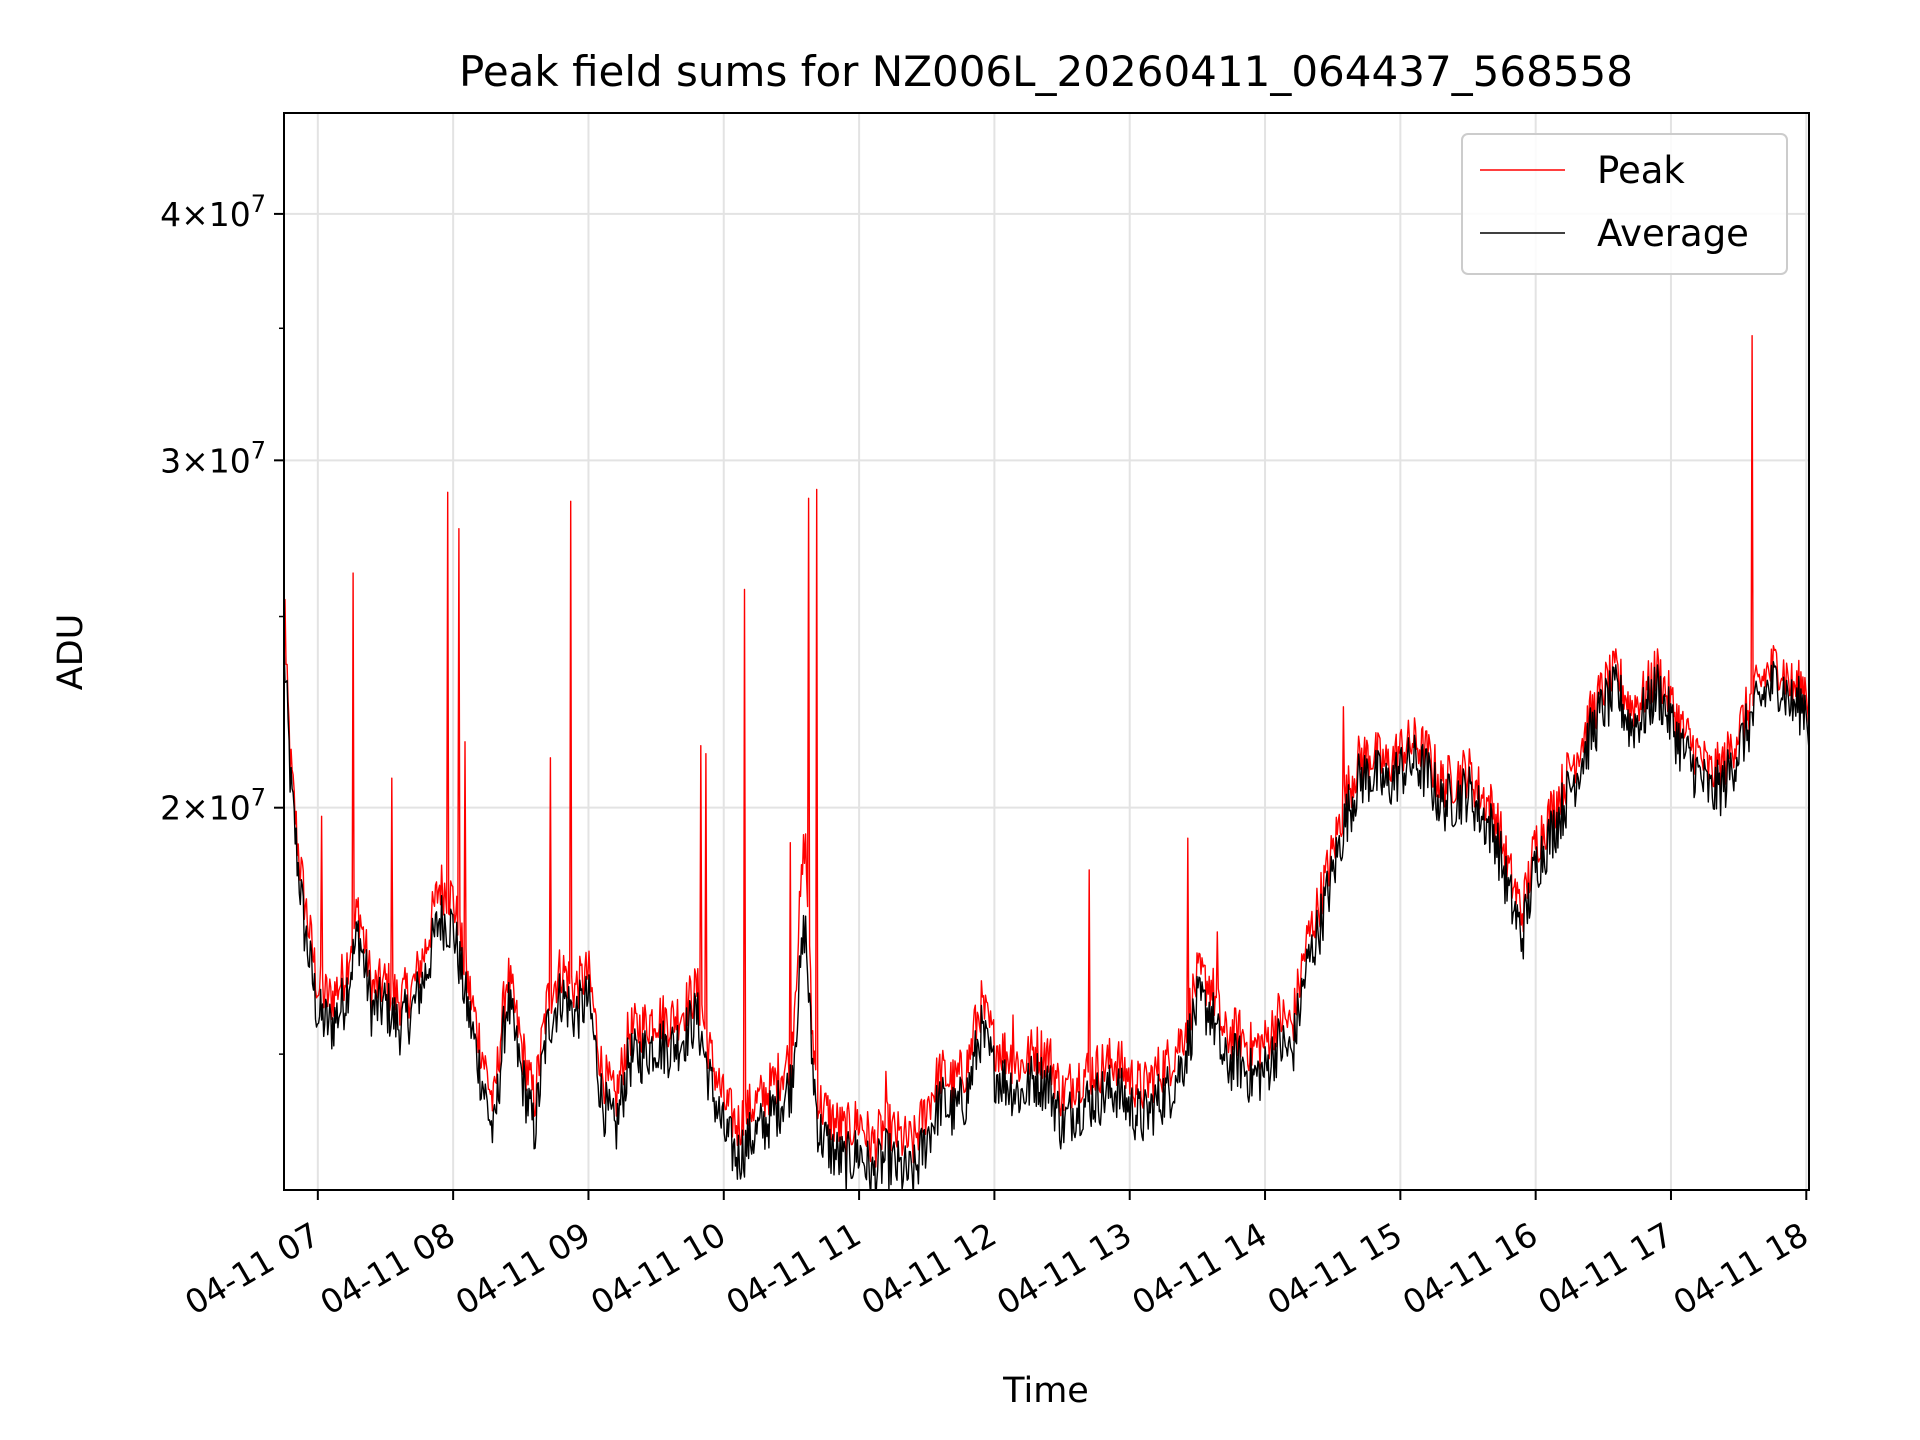 Image resolution: width=1920 pixels, height=1440 pixels. I want to click on legend-box, so click(1624, 204).